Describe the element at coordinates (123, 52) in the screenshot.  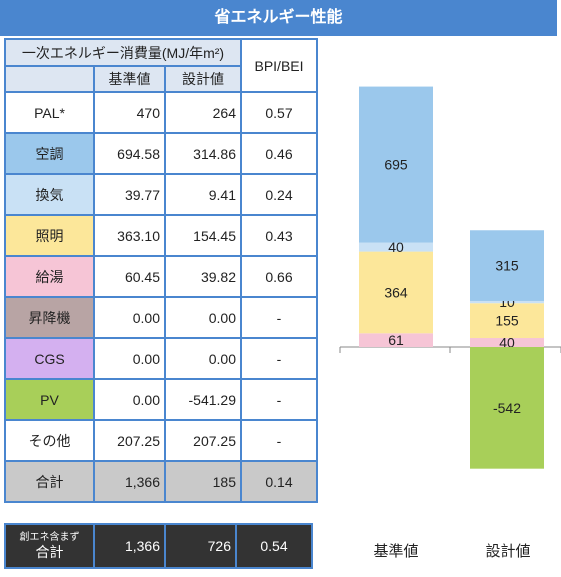
I see `header-energy-consumption: 一次エネルギー消費量(MJ/年m²)` at that location.